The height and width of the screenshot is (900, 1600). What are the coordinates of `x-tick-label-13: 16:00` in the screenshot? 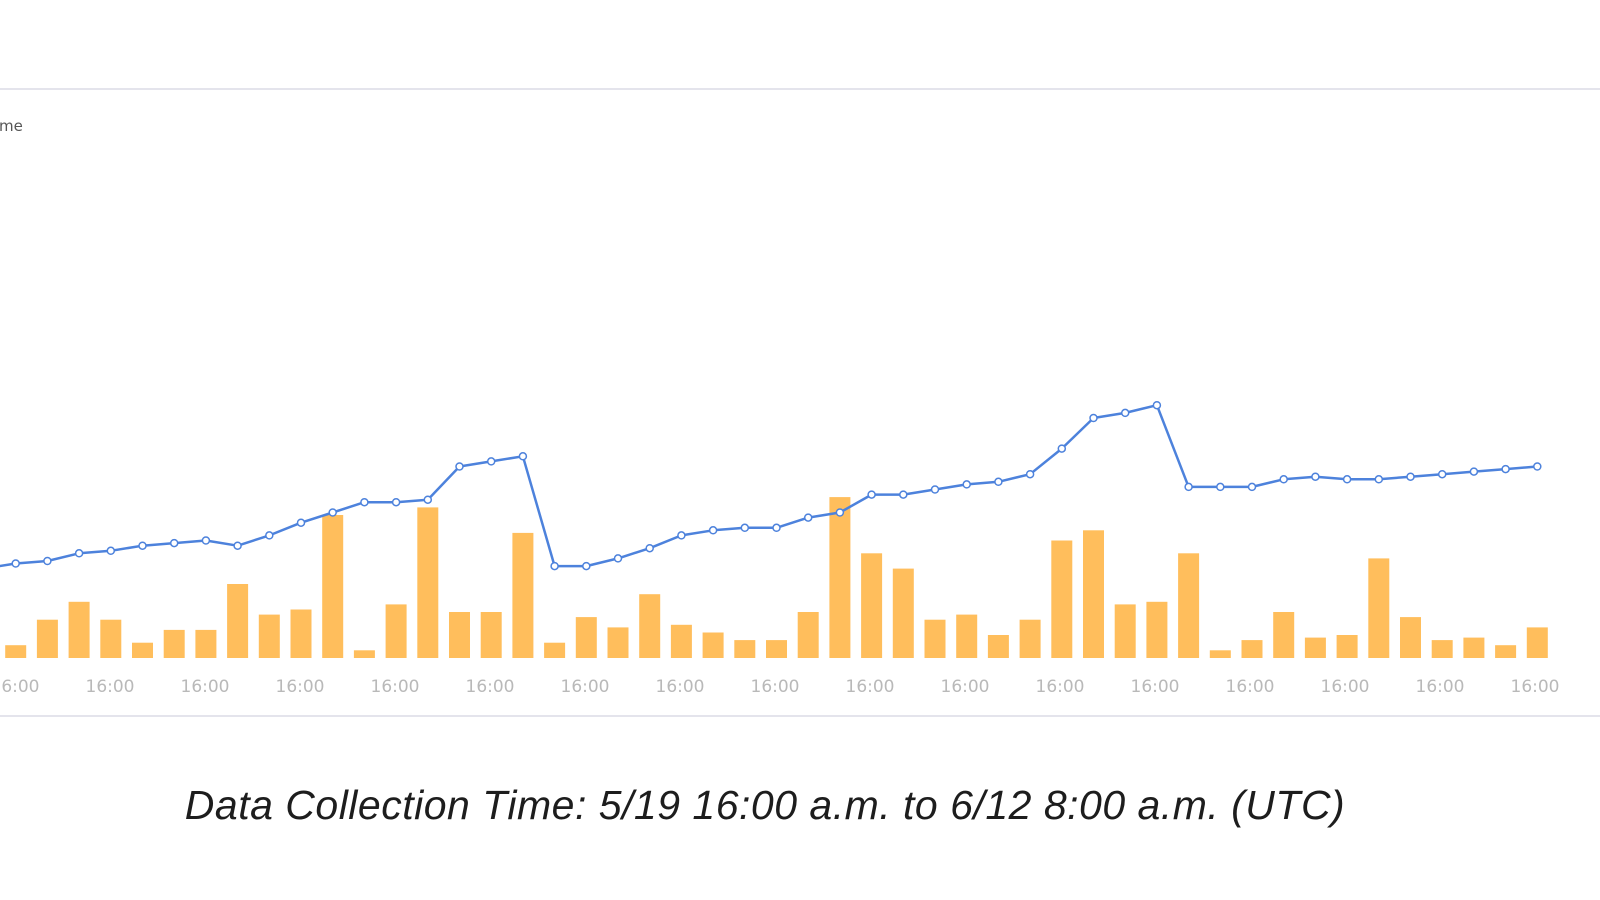 It's located at (1250, 687).